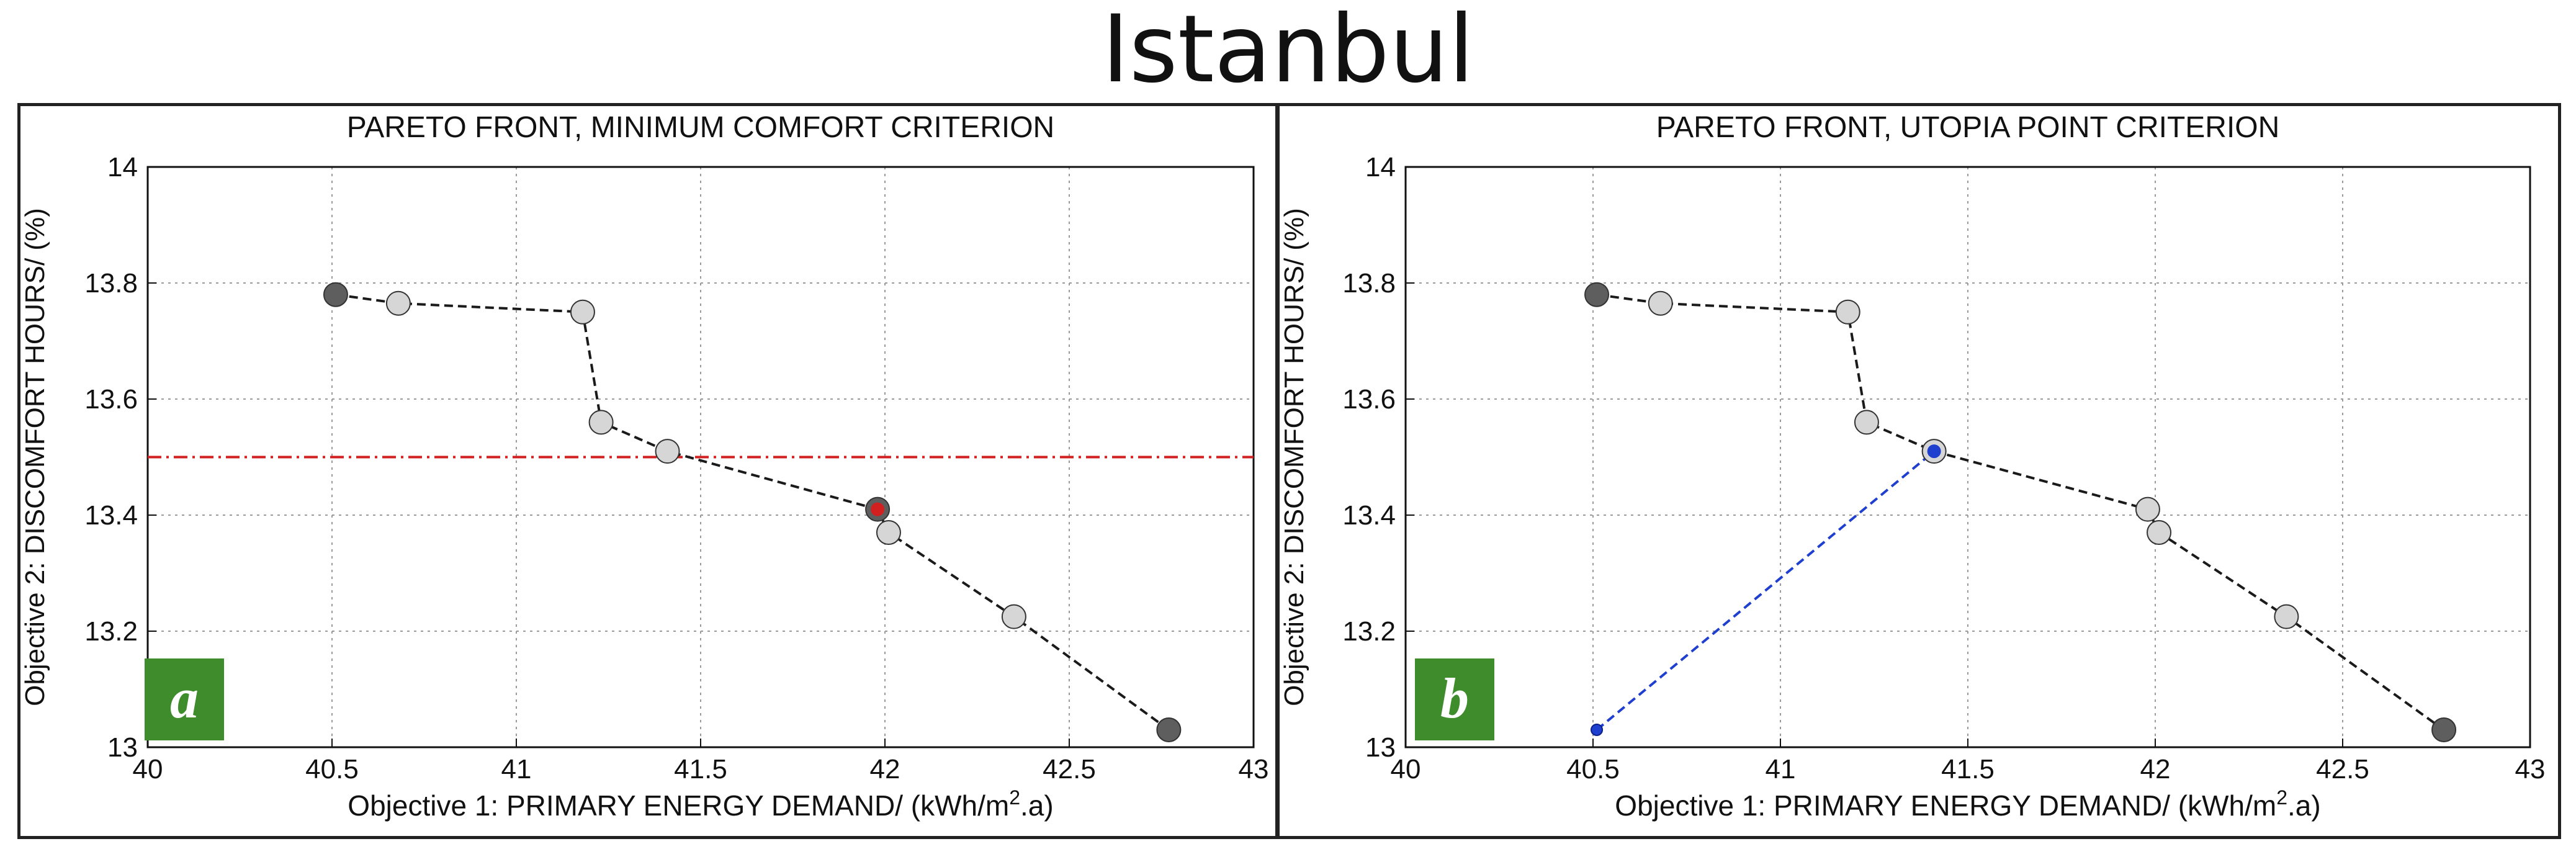 The width and height of the screenshot is (2576, 867). I want to click on chart-b-badge, so click(1454, 699).